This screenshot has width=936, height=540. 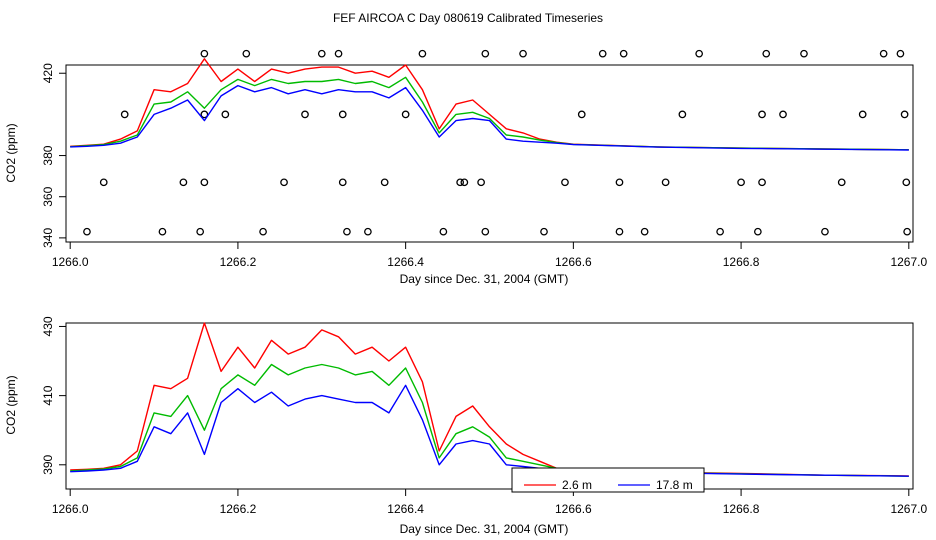 I want to click on y-tick-label: 390, so click(x=48, y=464).